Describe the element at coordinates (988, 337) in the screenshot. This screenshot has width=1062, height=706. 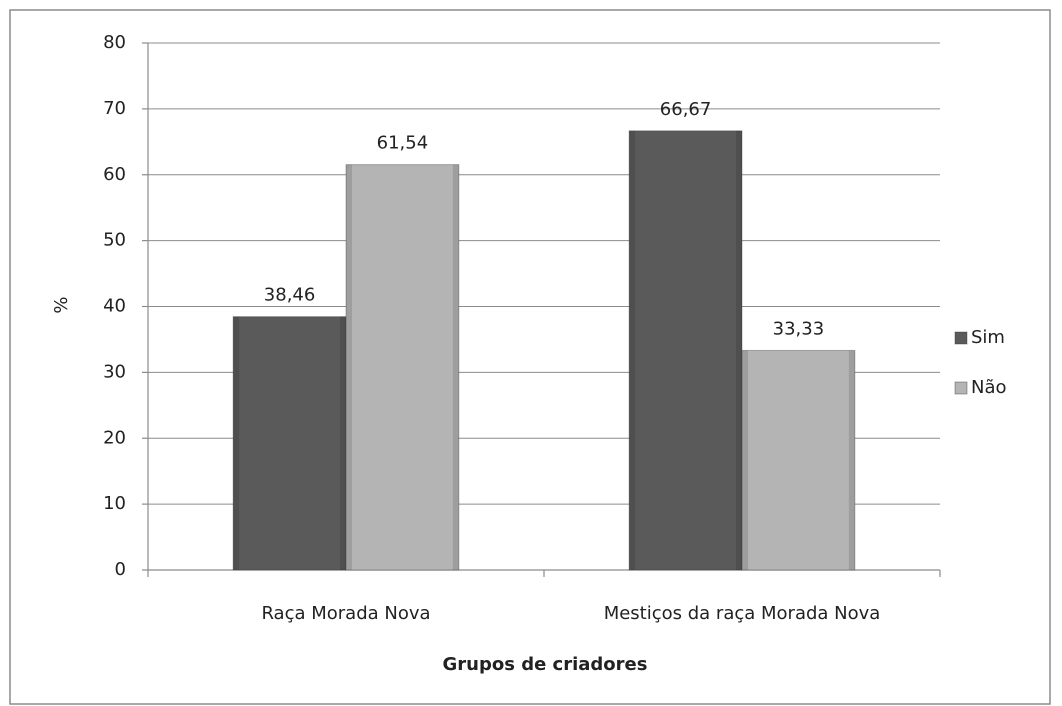
I see `legend-label: Sim` at that location.